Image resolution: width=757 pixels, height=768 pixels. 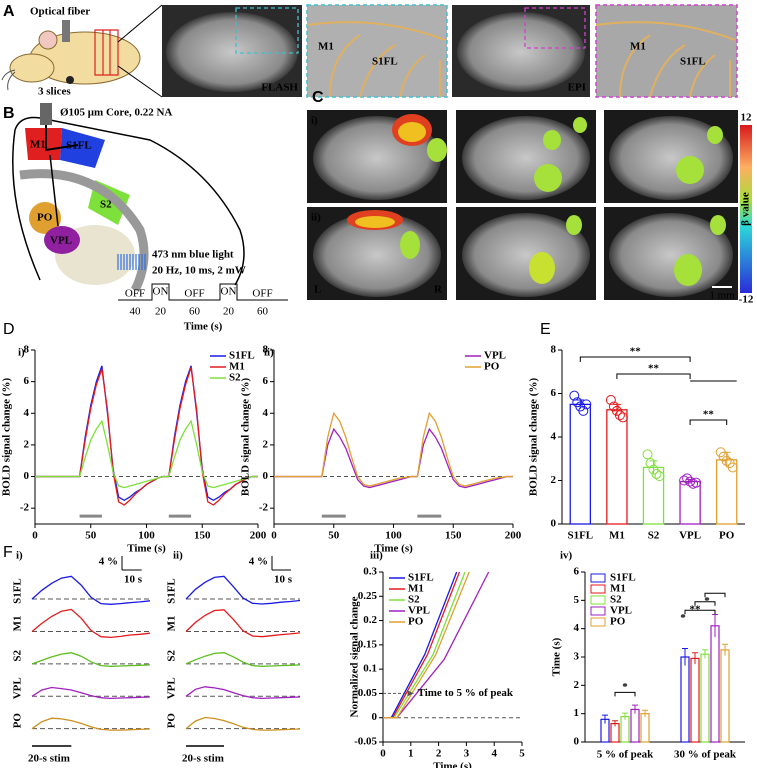 What do you see at coordinates (317, 290) in the screenshot?
I see `side-label: L` at bounding box center [317, 290].